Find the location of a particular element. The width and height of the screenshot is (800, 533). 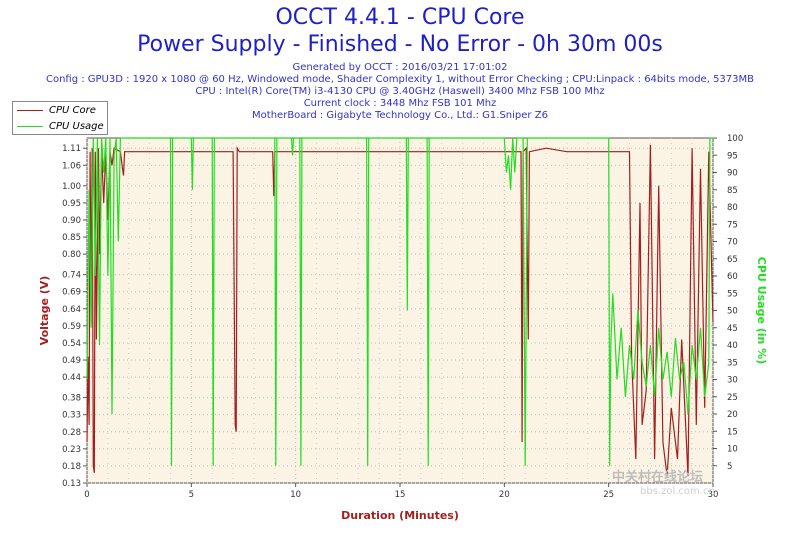

y2-tick-label: 95 is located at coordinates (732, 156).